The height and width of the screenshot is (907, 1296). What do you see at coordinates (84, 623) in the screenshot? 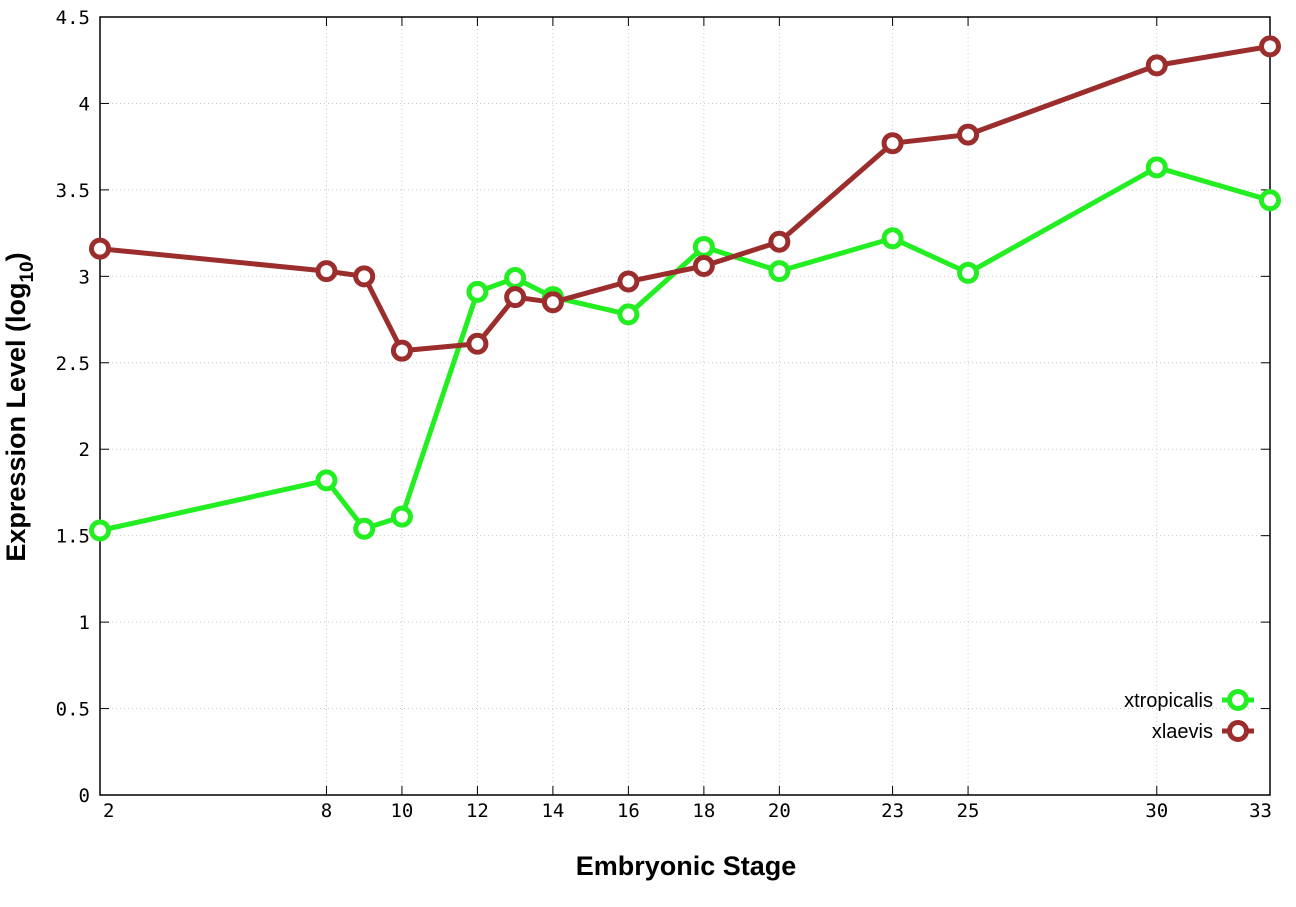
I see `y-tick-label: 1` at bounding box center [84, 623].